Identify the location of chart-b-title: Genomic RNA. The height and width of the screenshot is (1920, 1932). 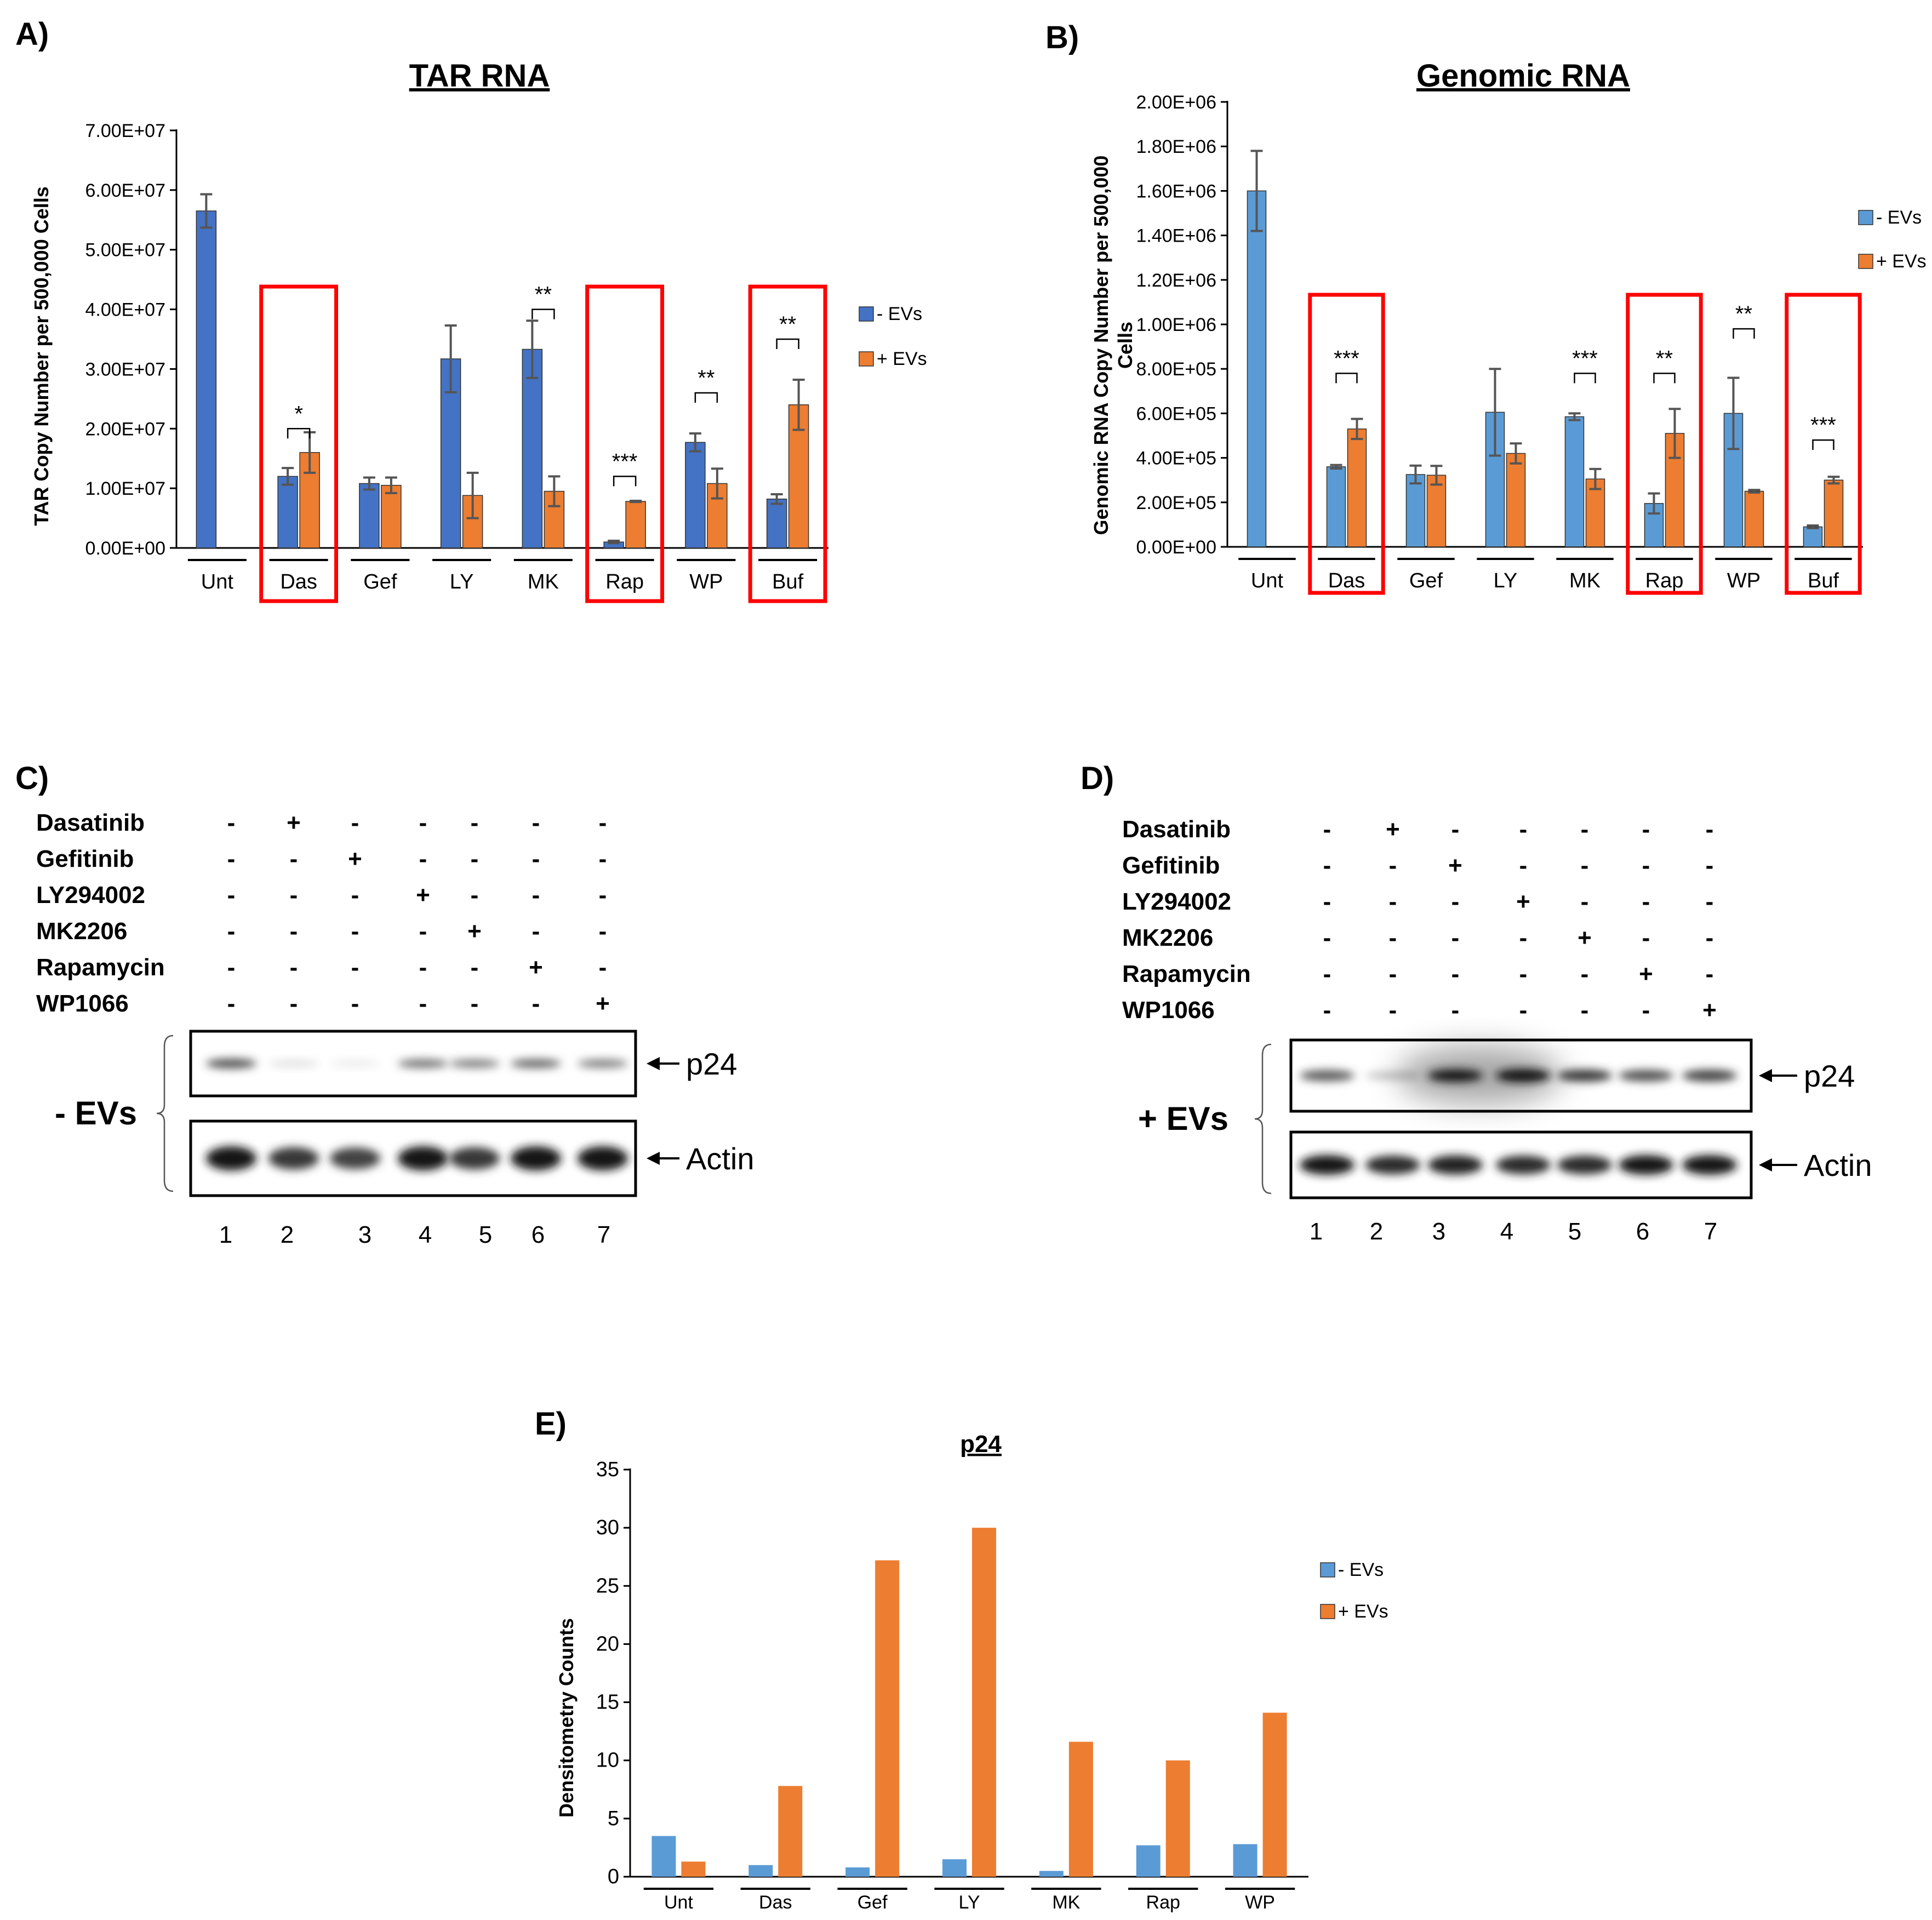
(1523, 76).